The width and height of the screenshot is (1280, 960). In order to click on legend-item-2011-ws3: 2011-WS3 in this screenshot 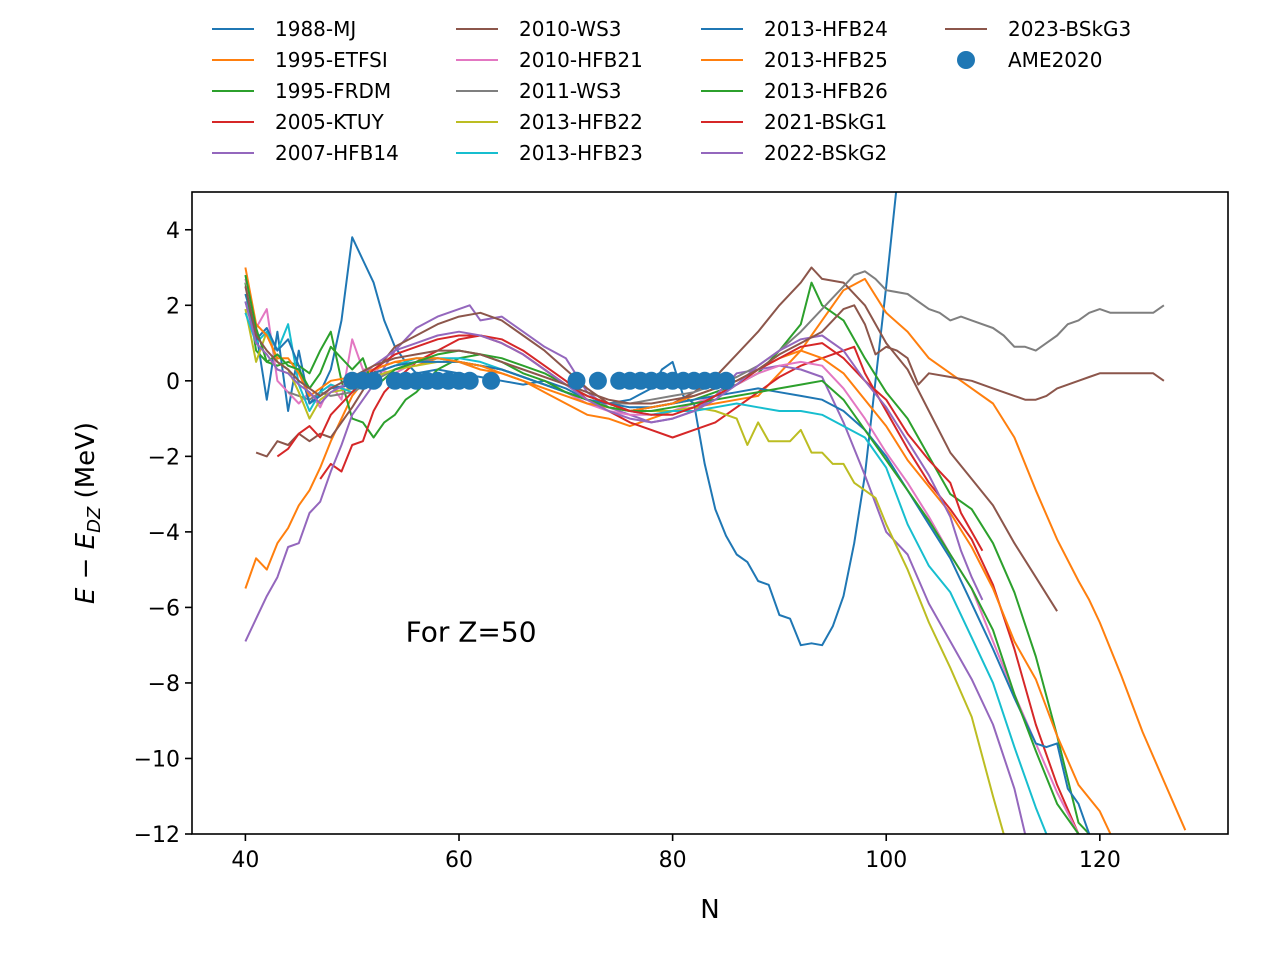, I will do `click(539, 91)`.